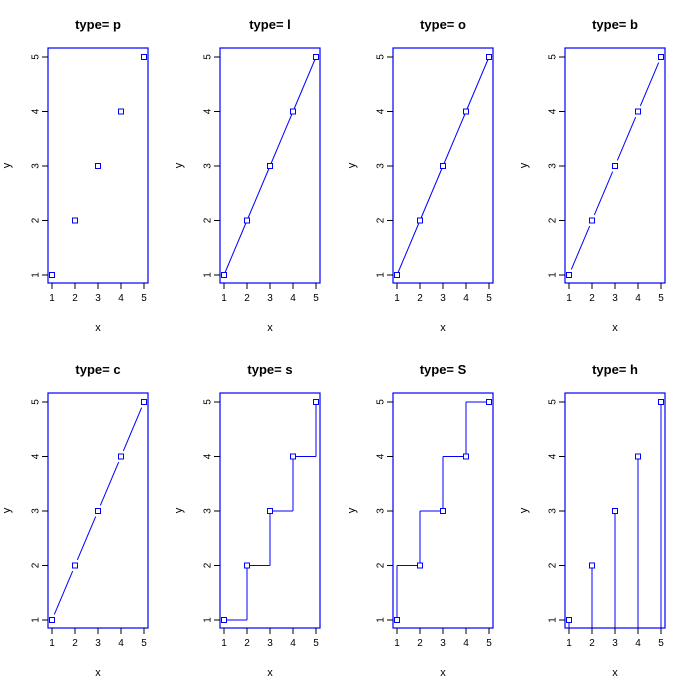  Describe the element at coordinates (592, 520) in the screenshot. I see `panel-h: type= h 1 2 3 4 5 1 2 3 4 5 x y` at that location.